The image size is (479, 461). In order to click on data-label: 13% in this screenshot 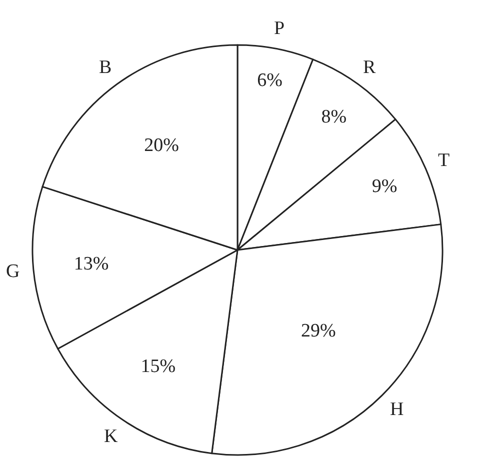, I will do `click(91, 263)`.